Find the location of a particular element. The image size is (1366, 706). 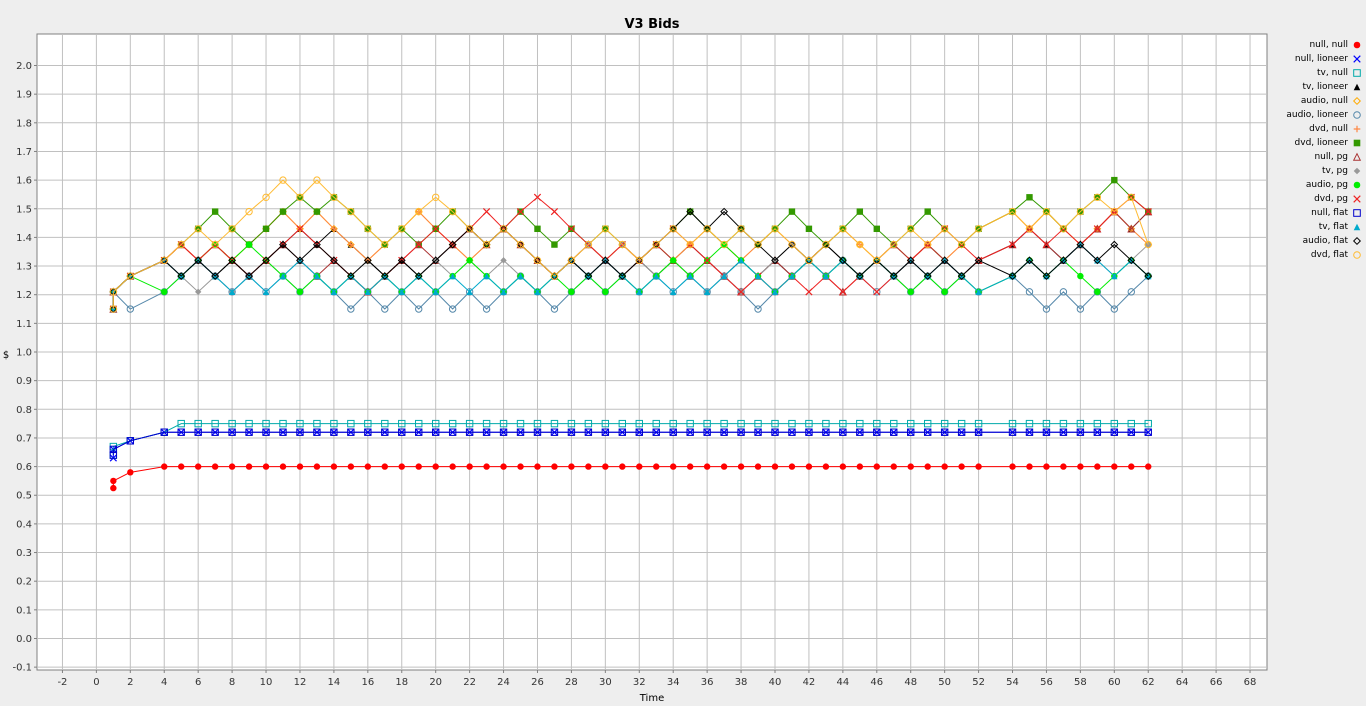

x-tick-label: 14 is located at coordinates (334, 682).